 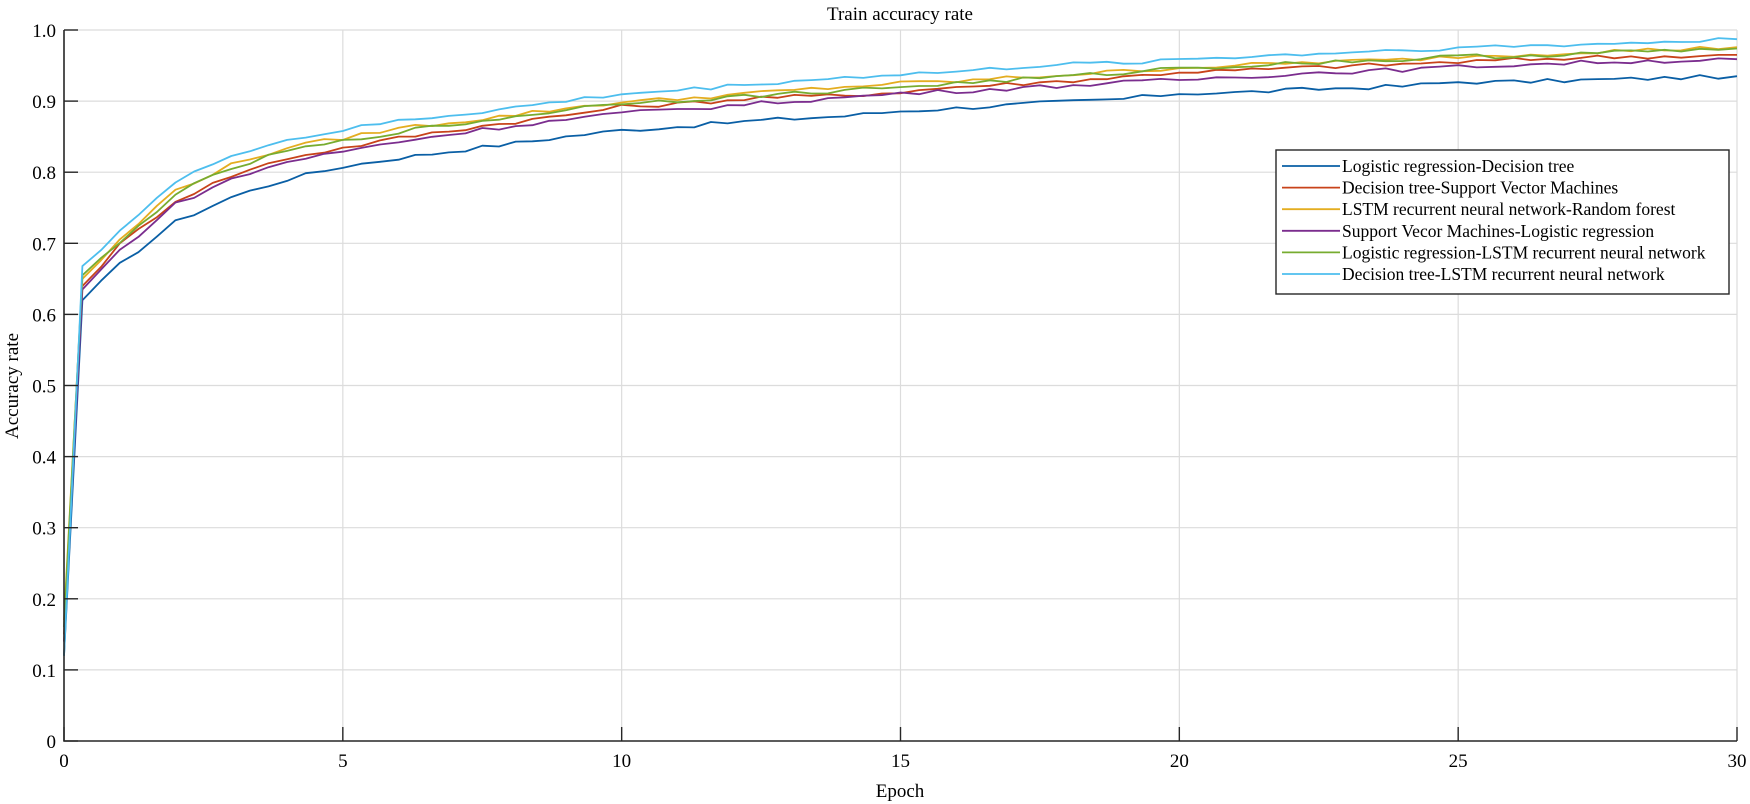 I want to click on y-axis-label: Accuracy rate, so click(x=12, y=386).